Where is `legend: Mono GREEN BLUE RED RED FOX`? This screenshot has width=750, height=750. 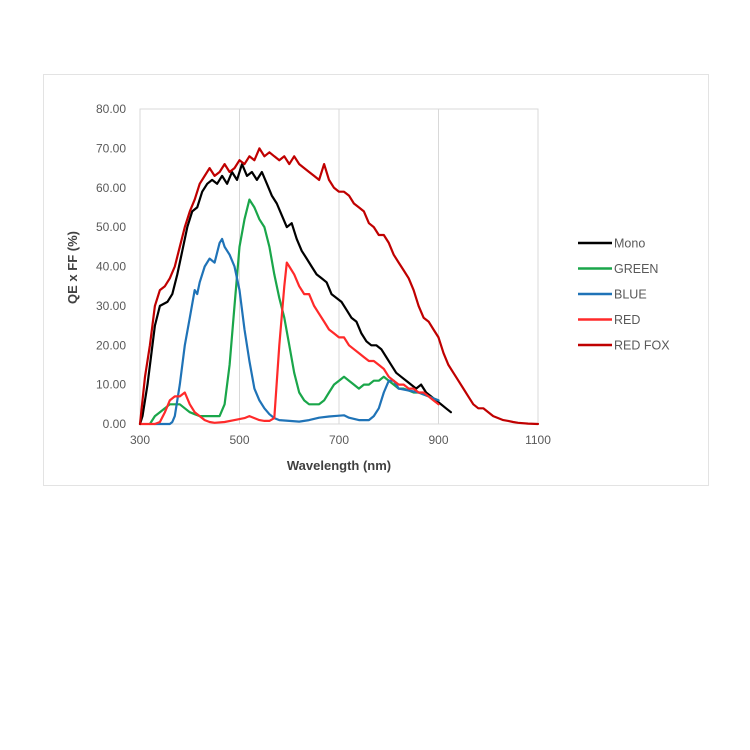 legend: Mono GREEN BLUE RED RED FOX is located at coordinates (624, 295).